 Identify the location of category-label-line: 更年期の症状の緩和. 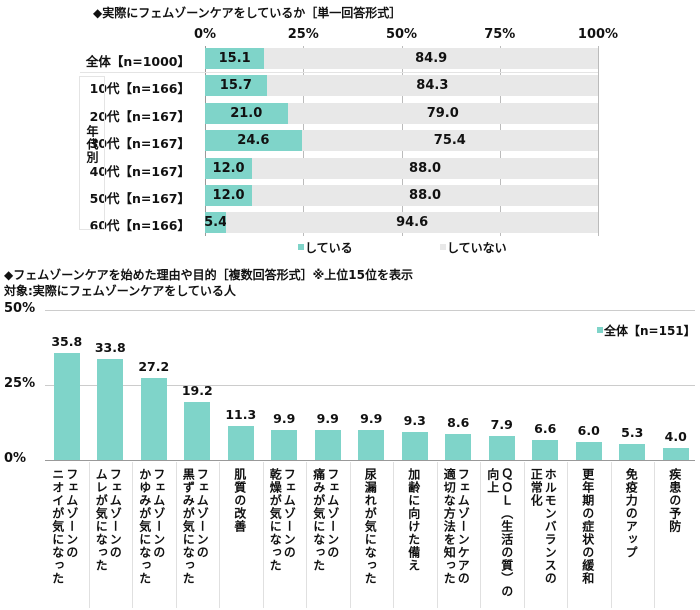
(587, 526).